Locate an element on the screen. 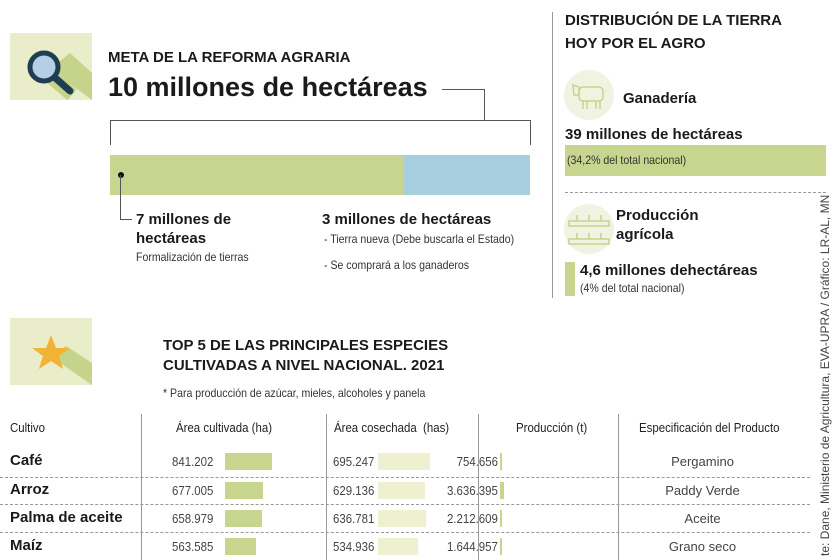  col-header-area-cultivada: Área cultivada (ha) is located at coordinates (224, 427).